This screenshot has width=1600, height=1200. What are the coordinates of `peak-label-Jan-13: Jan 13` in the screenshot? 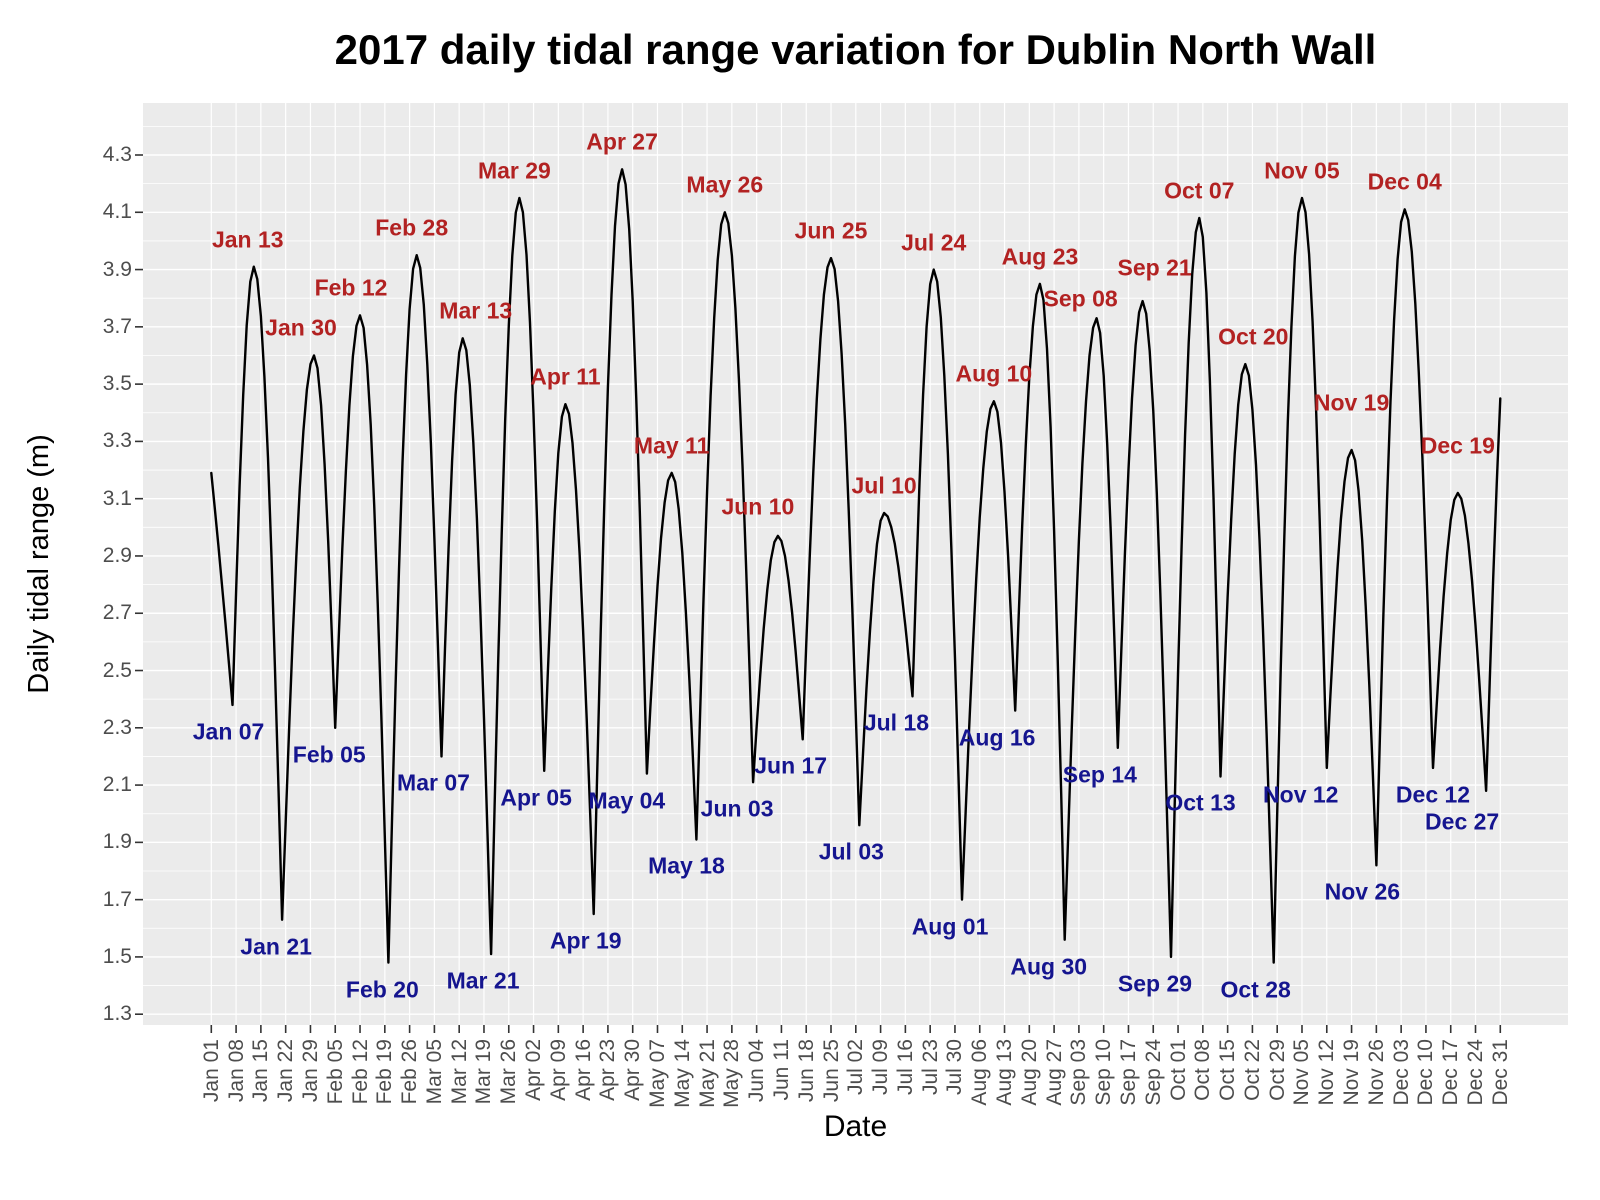 It's located at (247, 239).